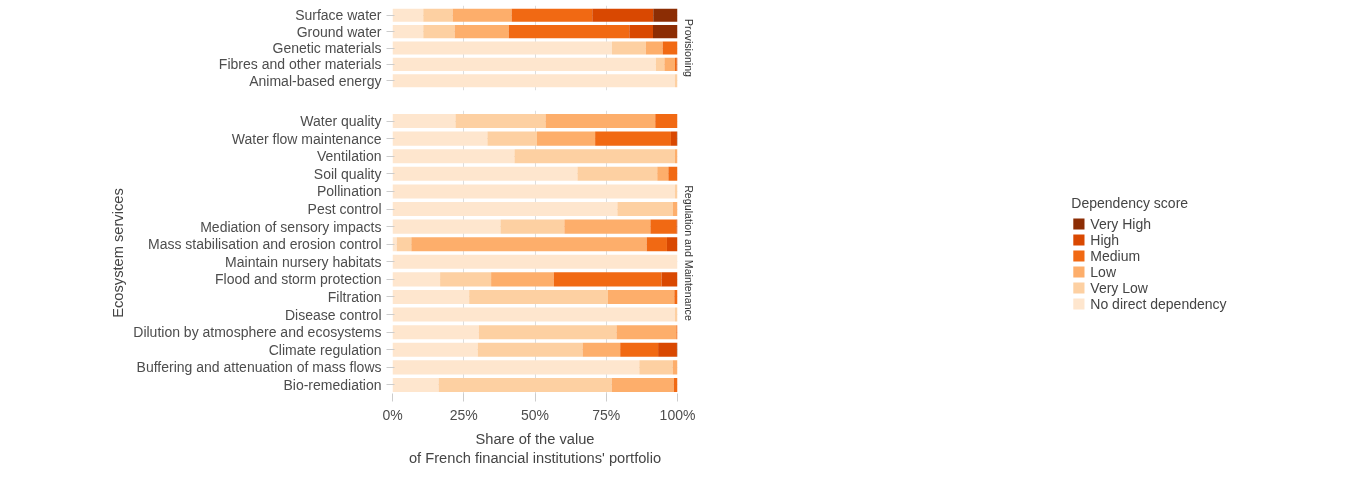 Image resolution: width=1358 pixels, height=481 pixels. Describe the element at coordinates (349, 156) in the screenshot. I see `y-tick-label: Ventilation` at that location.